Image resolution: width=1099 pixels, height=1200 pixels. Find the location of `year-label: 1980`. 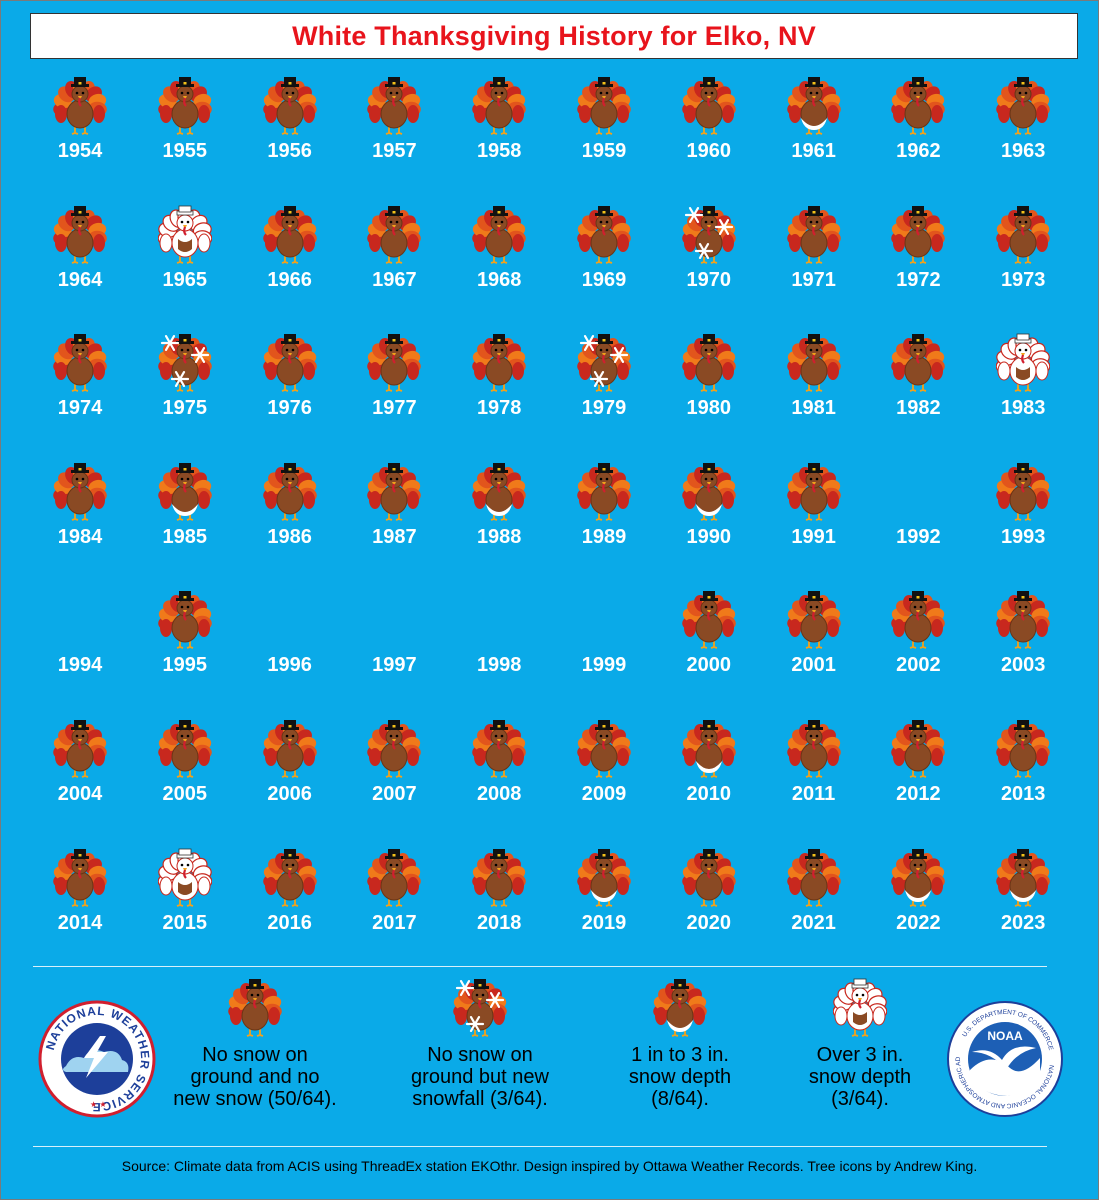

year-label: 1980 is located at coordinates (709, 408).